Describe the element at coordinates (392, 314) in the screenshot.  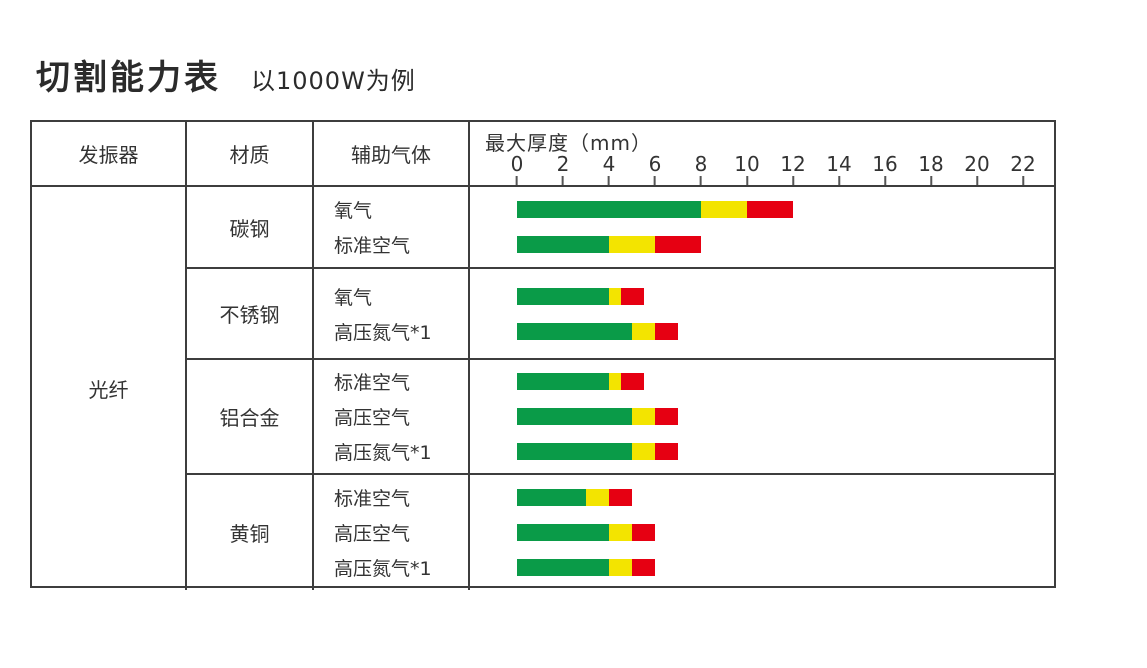
I see `gas-list-stainless-steel: 氧气 高压氮气*1` at that location.